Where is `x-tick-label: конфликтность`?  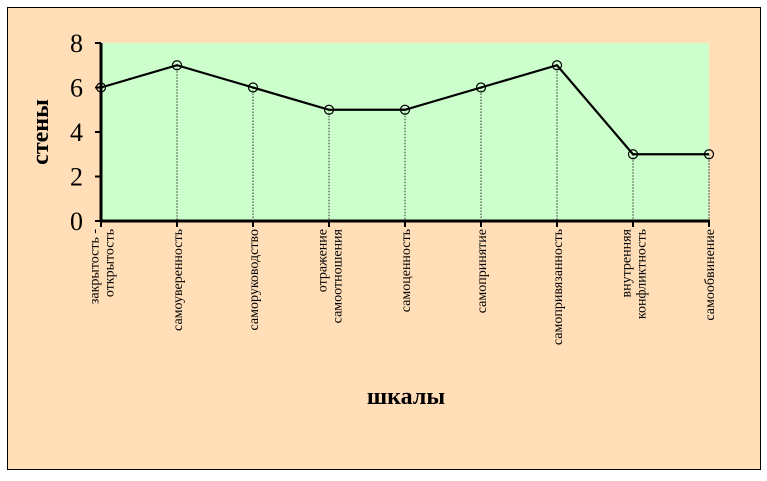 x-tick-label: конфликтность is located at coordinates (642, 274).